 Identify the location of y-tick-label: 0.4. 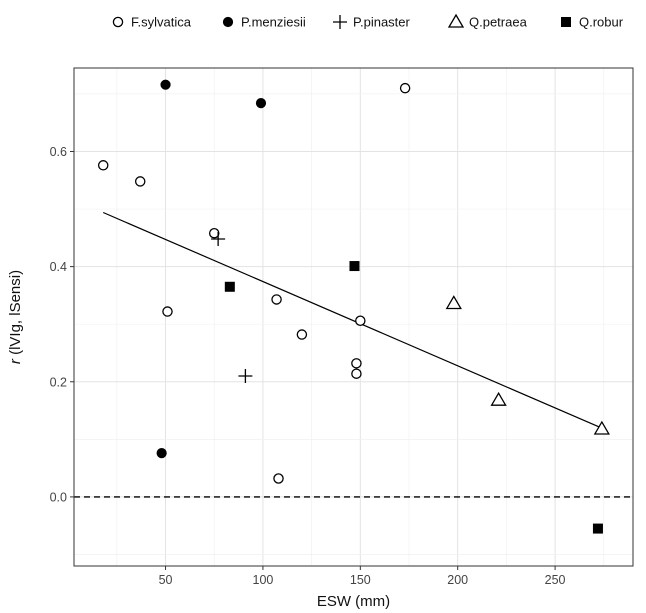
(58, 267).